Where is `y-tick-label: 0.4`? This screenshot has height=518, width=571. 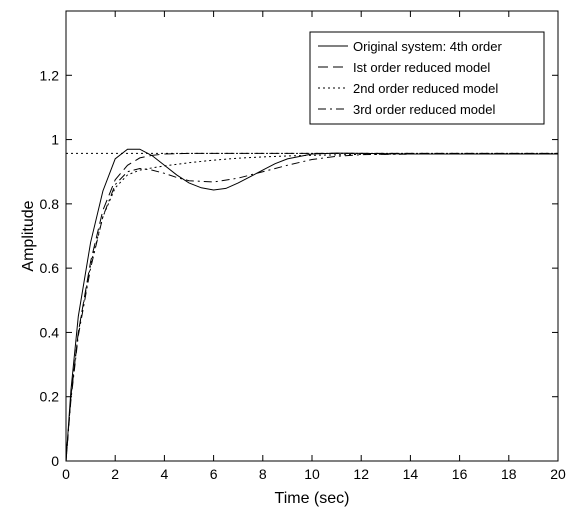
y-tick-label: 0.4 is located at coordinates (50, 332).